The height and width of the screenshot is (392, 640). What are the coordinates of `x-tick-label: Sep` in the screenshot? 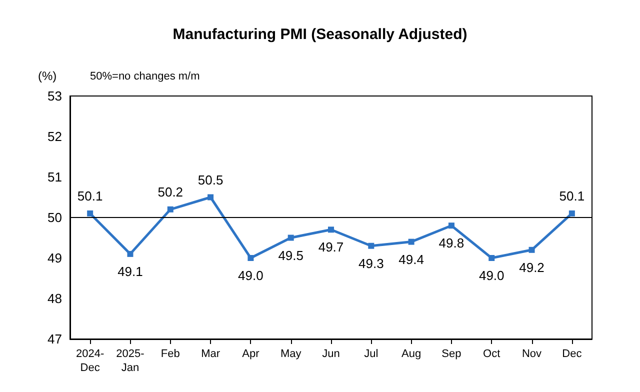 It's located at (452, 354).